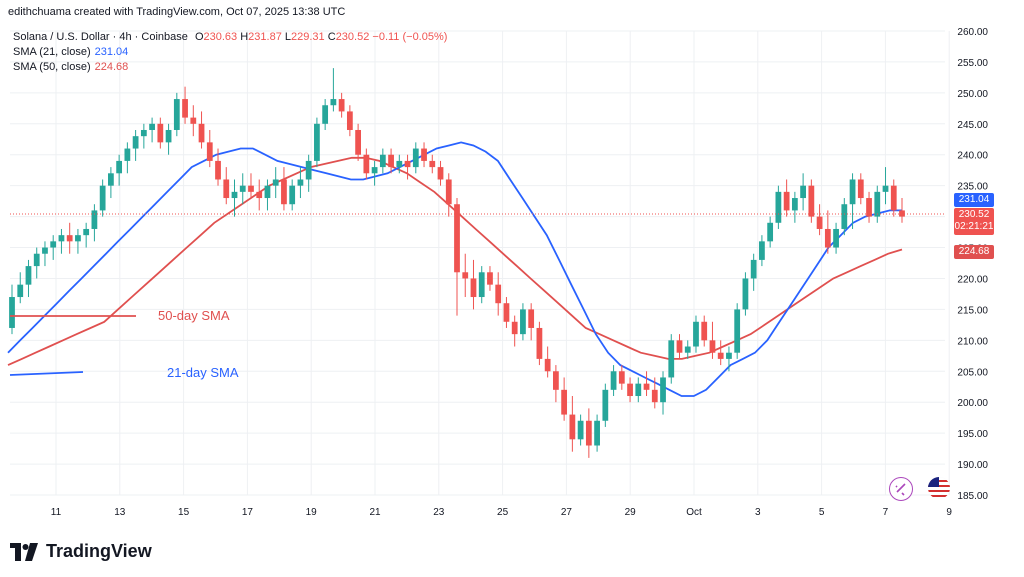 Image resolution: width=1024 pixels, height=577 pixels. I want to click on y-tick-label: 195.00, so click(972, 434).